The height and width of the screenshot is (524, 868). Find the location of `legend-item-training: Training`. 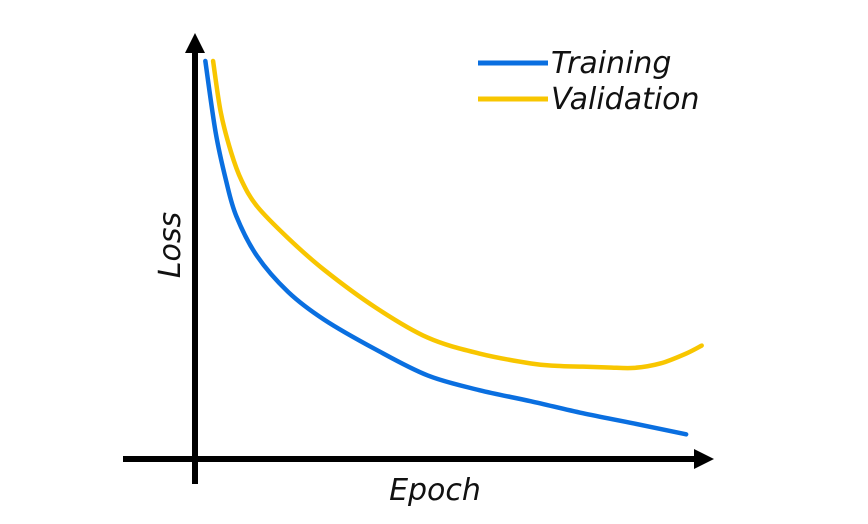

legend-item-training: Training is located at coordinates (574, 63).